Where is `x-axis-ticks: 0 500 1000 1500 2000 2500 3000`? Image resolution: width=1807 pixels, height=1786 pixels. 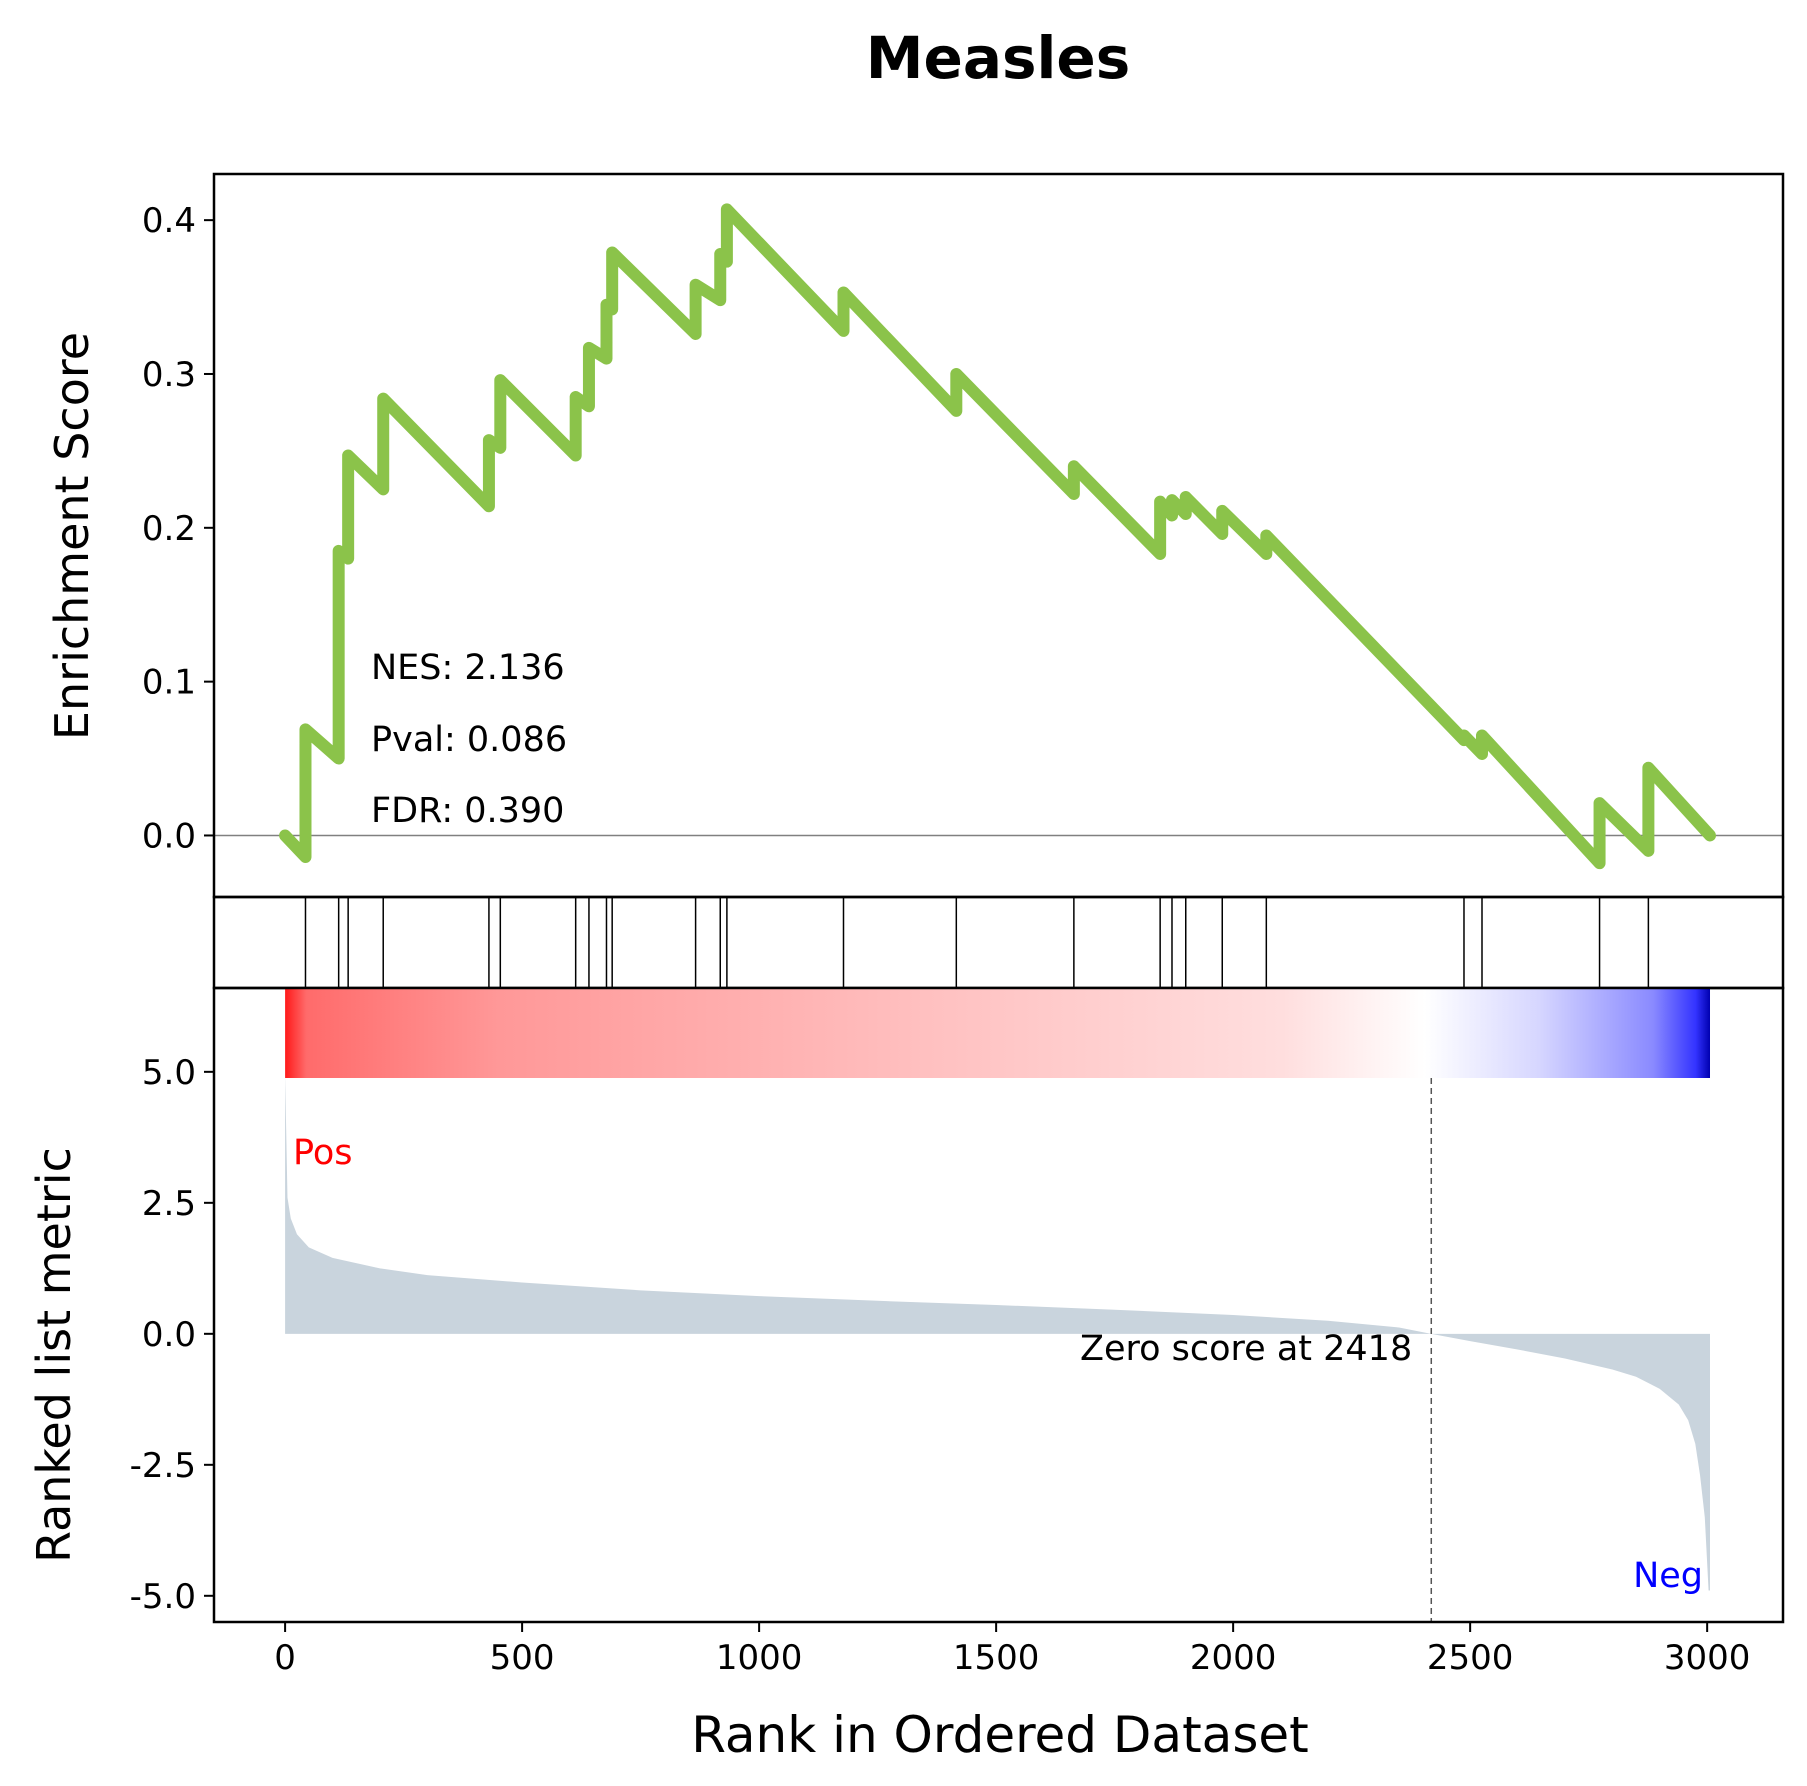 x-axis-ticks: 0 500 1000 1500 2000 2500 3000 is located at coordinates (1012, 1650).